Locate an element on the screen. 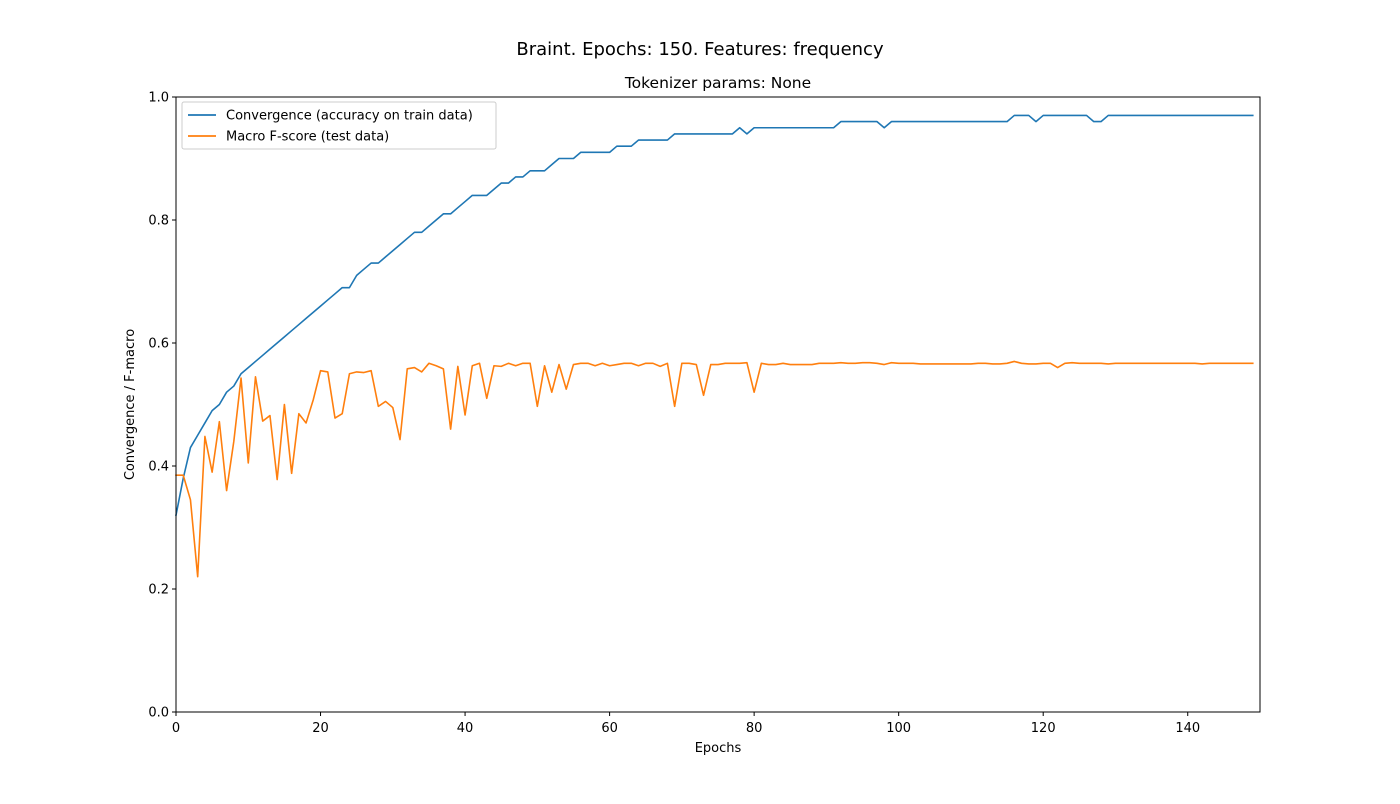 This screenshot has width=1400, height=804. legend-label-2: Macro F-score (test data) is located at coordinates (307, 137).